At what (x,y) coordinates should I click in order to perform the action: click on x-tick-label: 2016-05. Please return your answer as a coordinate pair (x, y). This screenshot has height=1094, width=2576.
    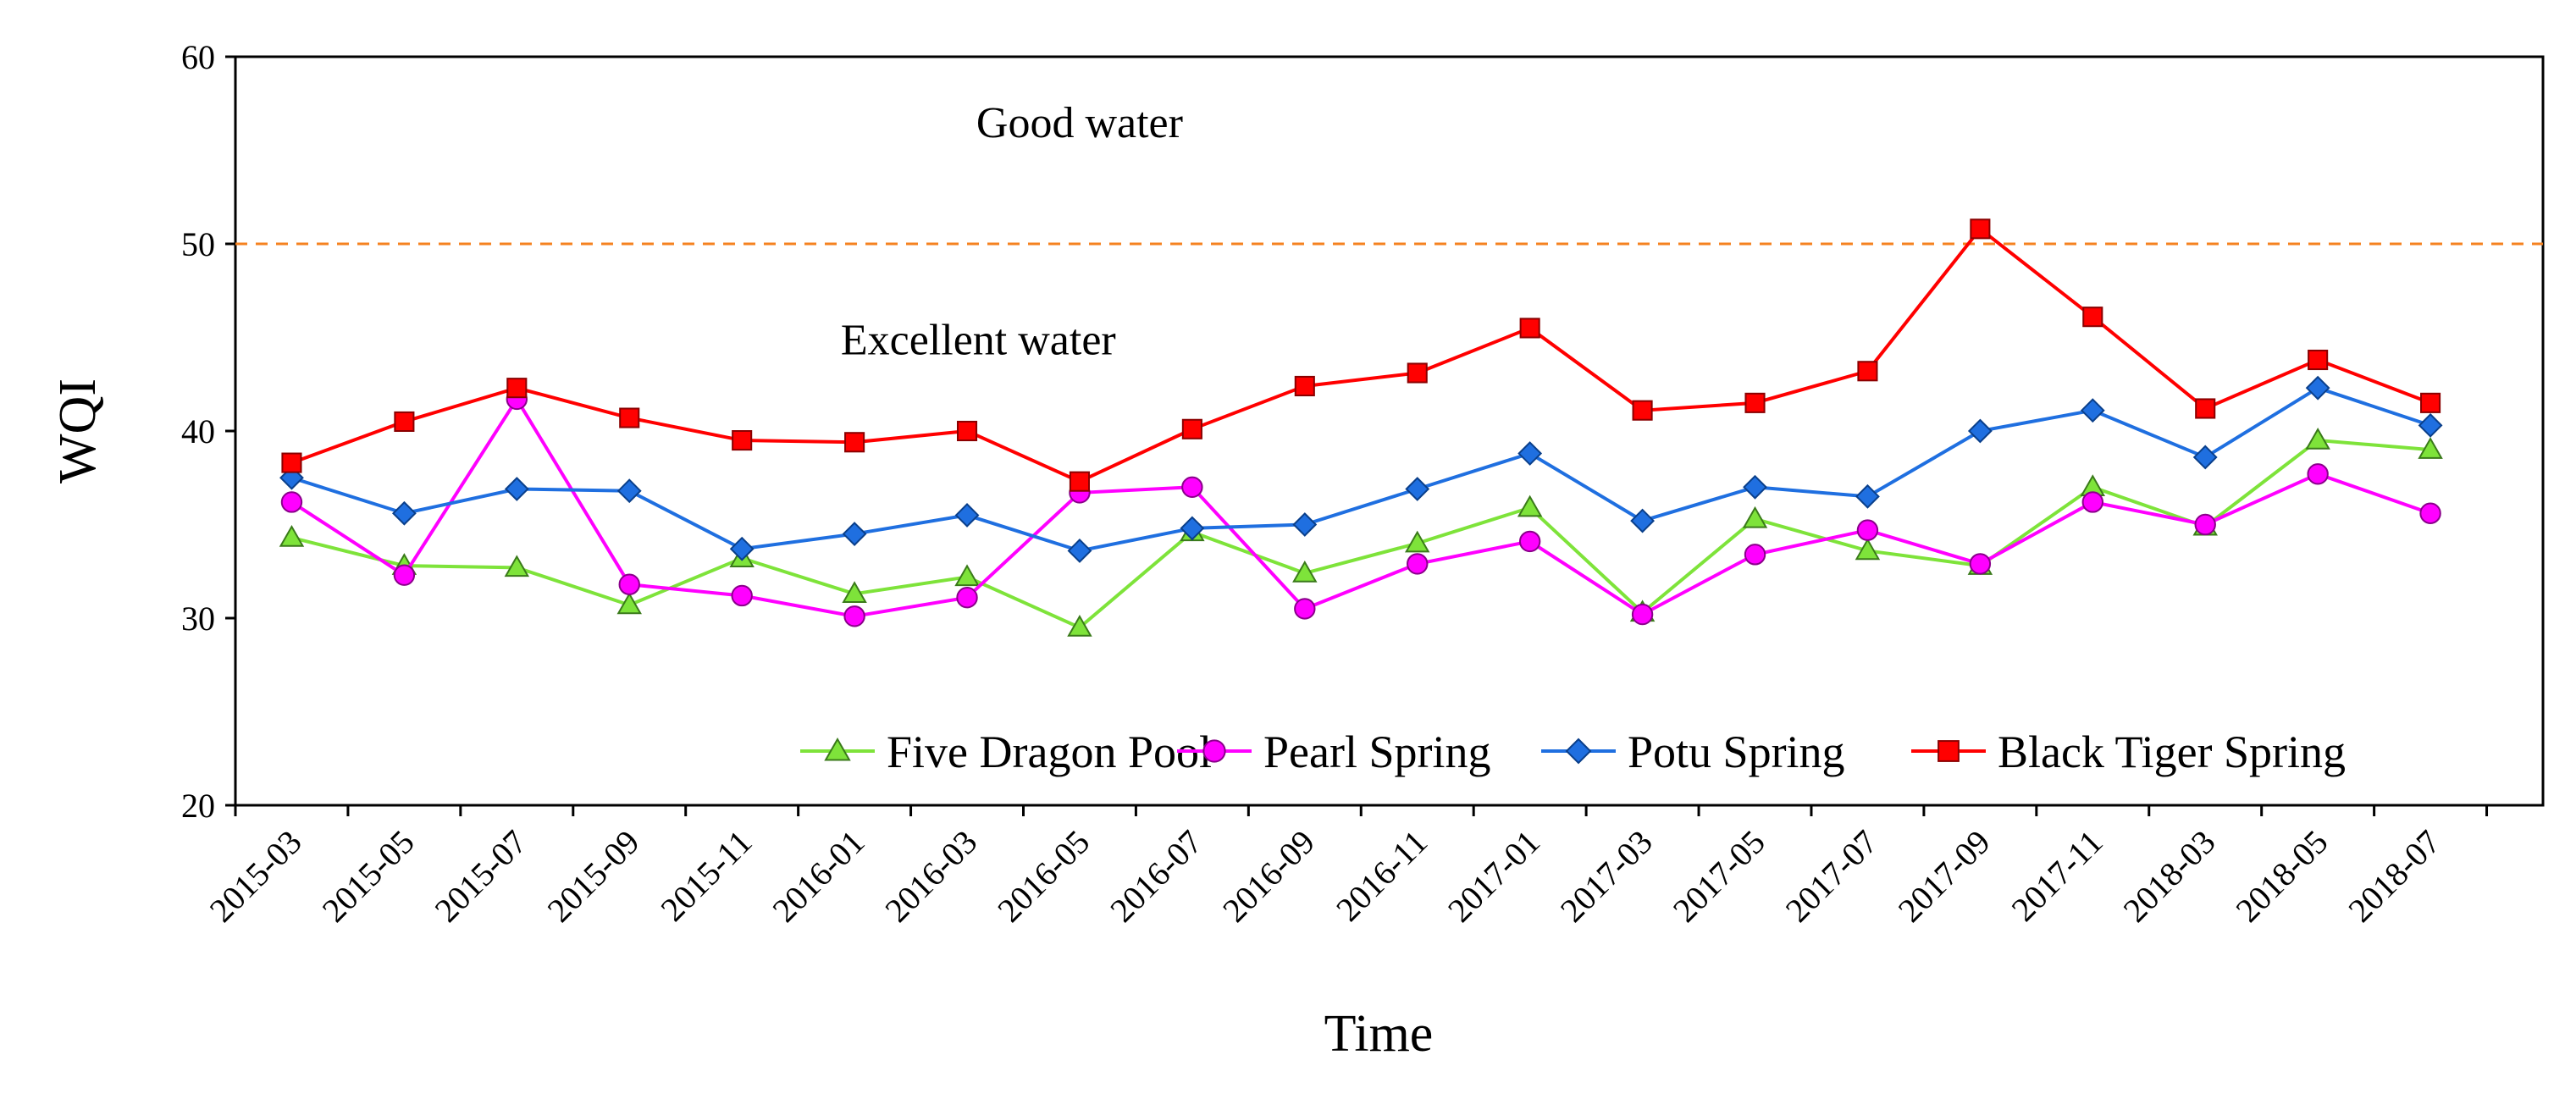
    Looking at the image, I should click on (1043, 876).